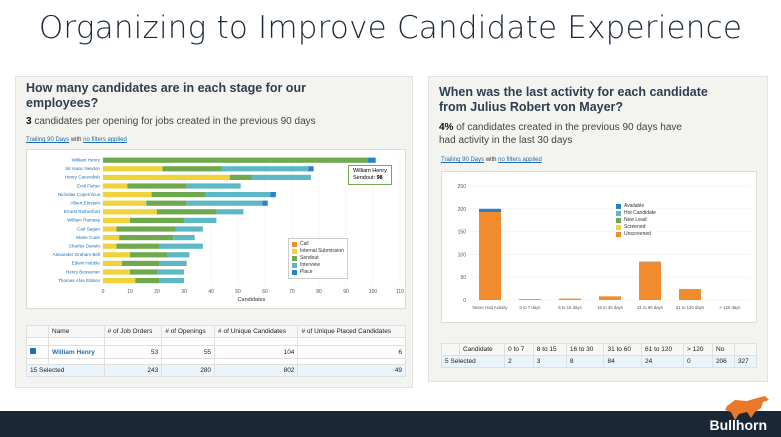 The width and height of the screenshot is (781, 437). Describe the element at coordinates (462, 255) in the screenshot. I see `y-tick-label: 100` at that location.